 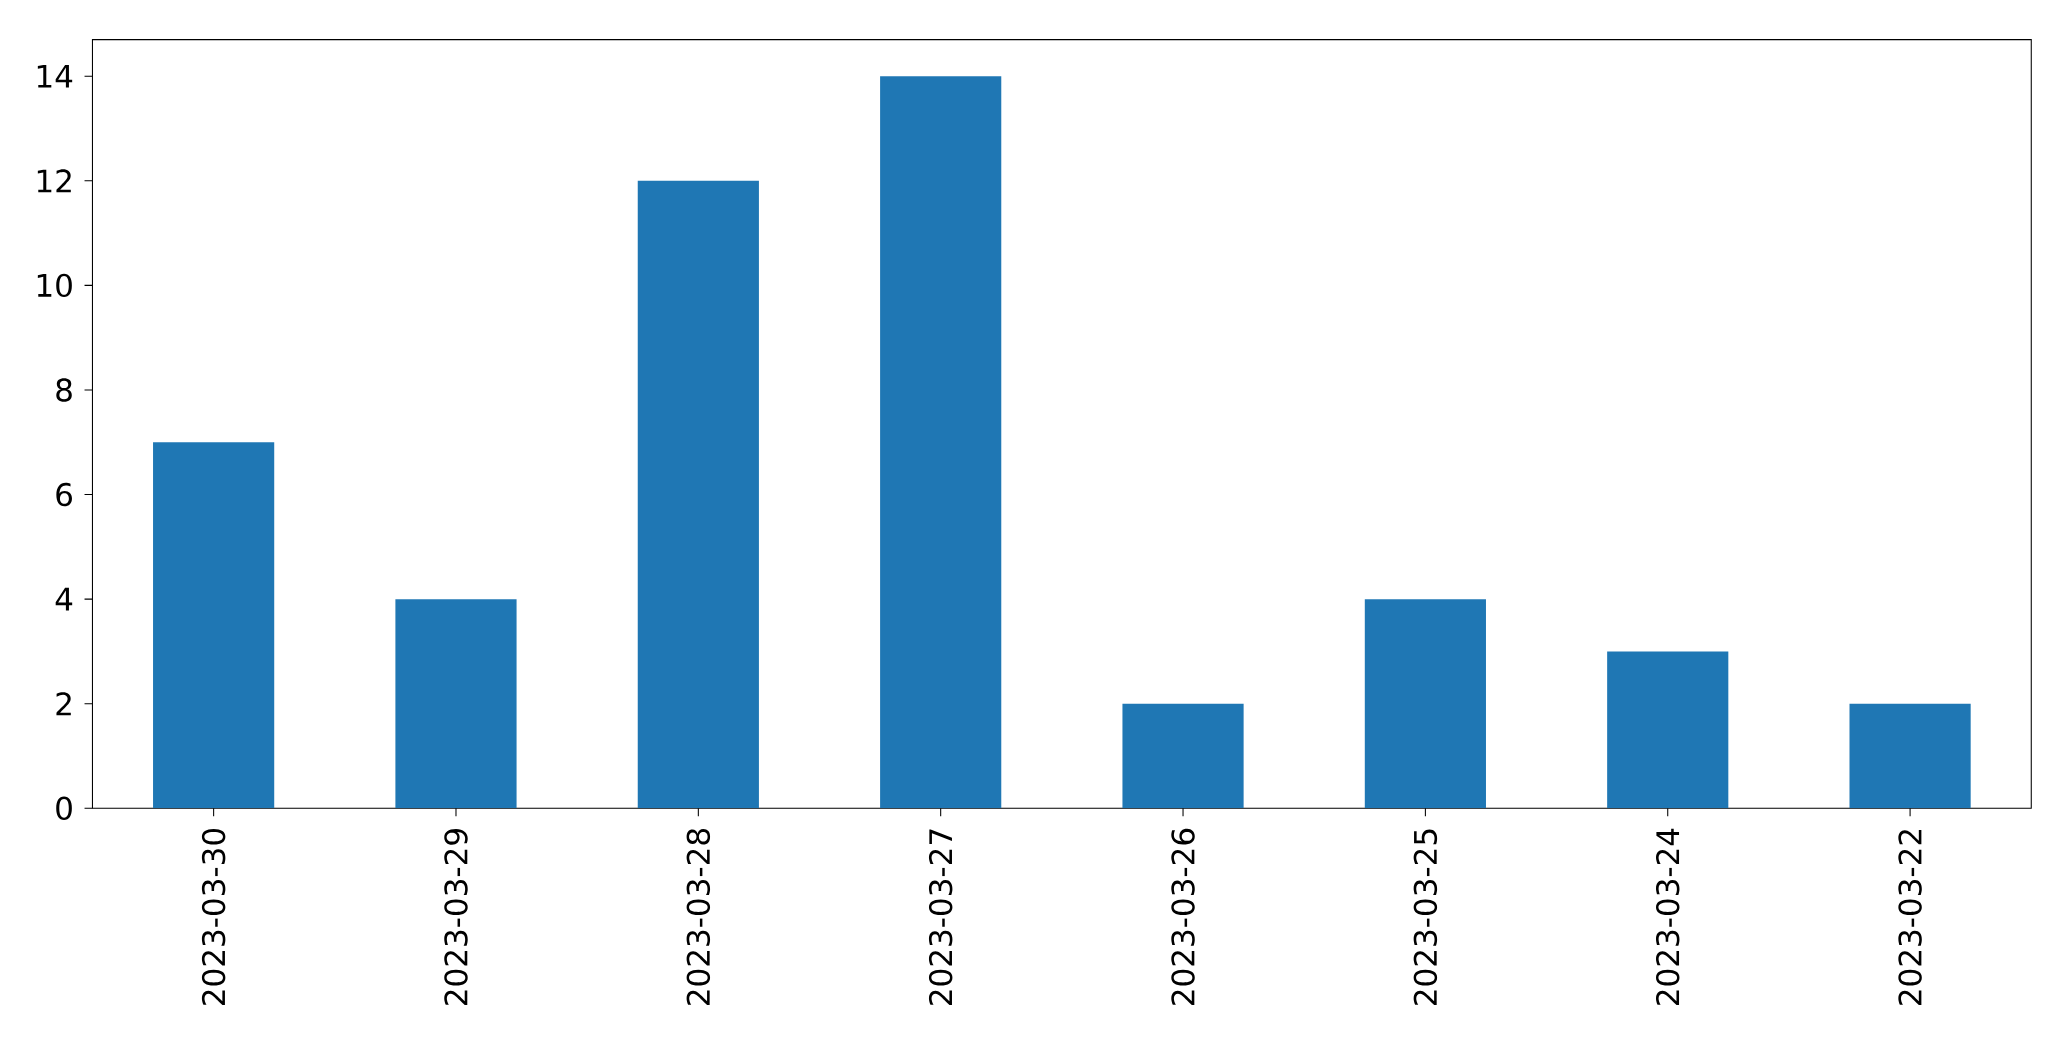 I want to click on y-tick-label: 4, so click(x=64, y=599).